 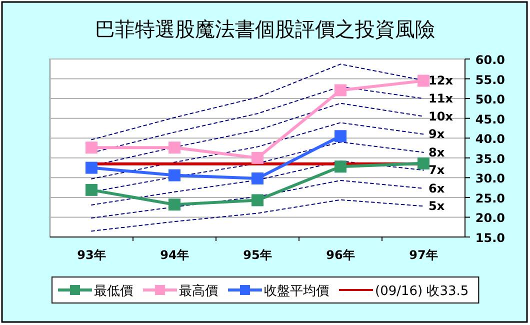 I want to click on series-label: 6x, so click(x=436, y=188).